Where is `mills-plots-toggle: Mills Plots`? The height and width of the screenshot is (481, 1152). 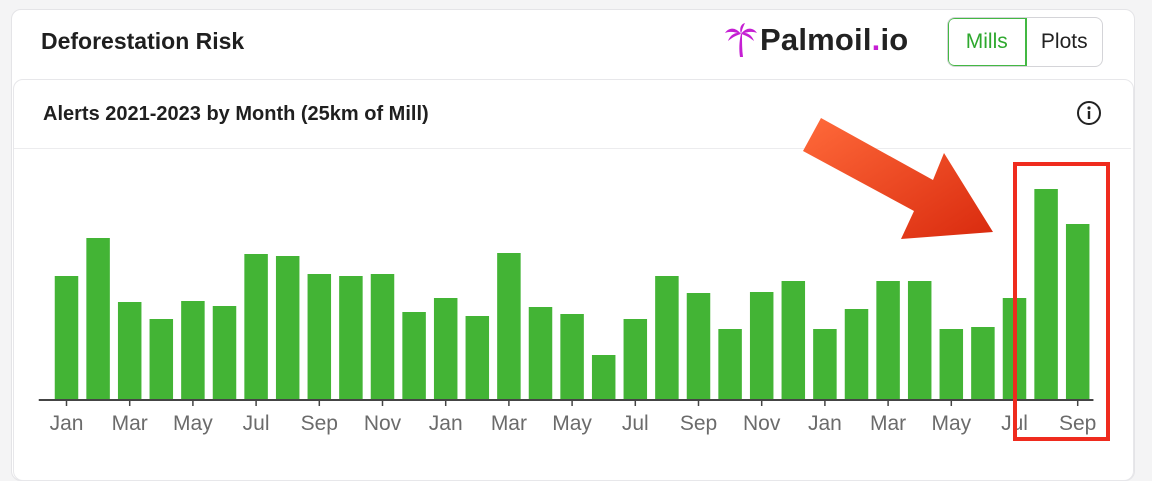 mills-plots-toggle: Mills Plots is located at coordinates (1025, 42).